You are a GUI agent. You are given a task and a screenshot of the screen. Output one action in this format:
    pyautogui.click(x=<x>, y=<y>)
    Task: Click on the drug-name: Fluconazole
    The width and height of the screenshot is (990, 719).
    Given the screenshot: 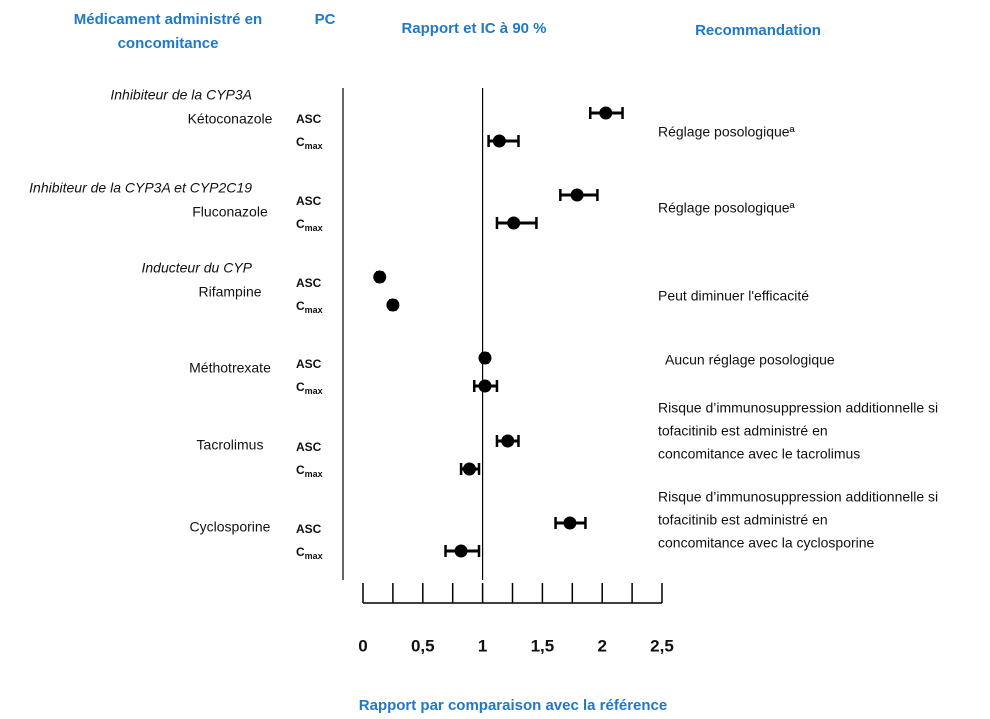 What is the action you would take?
    pyautogui.click(x=230, y=212)
    